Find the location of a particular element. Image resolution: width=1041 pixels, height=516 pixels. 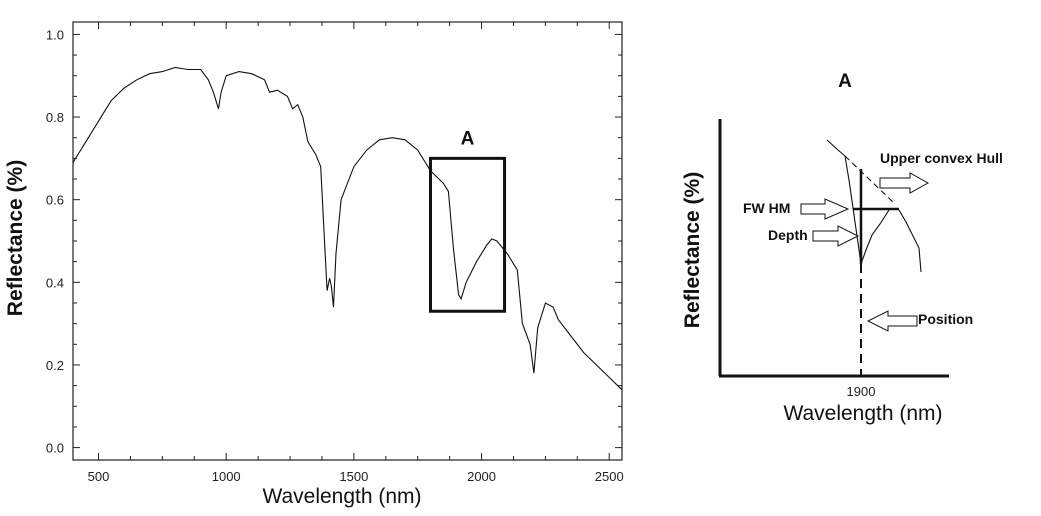

y-tick-label: 0.6 is located at coordinates (55, 200).